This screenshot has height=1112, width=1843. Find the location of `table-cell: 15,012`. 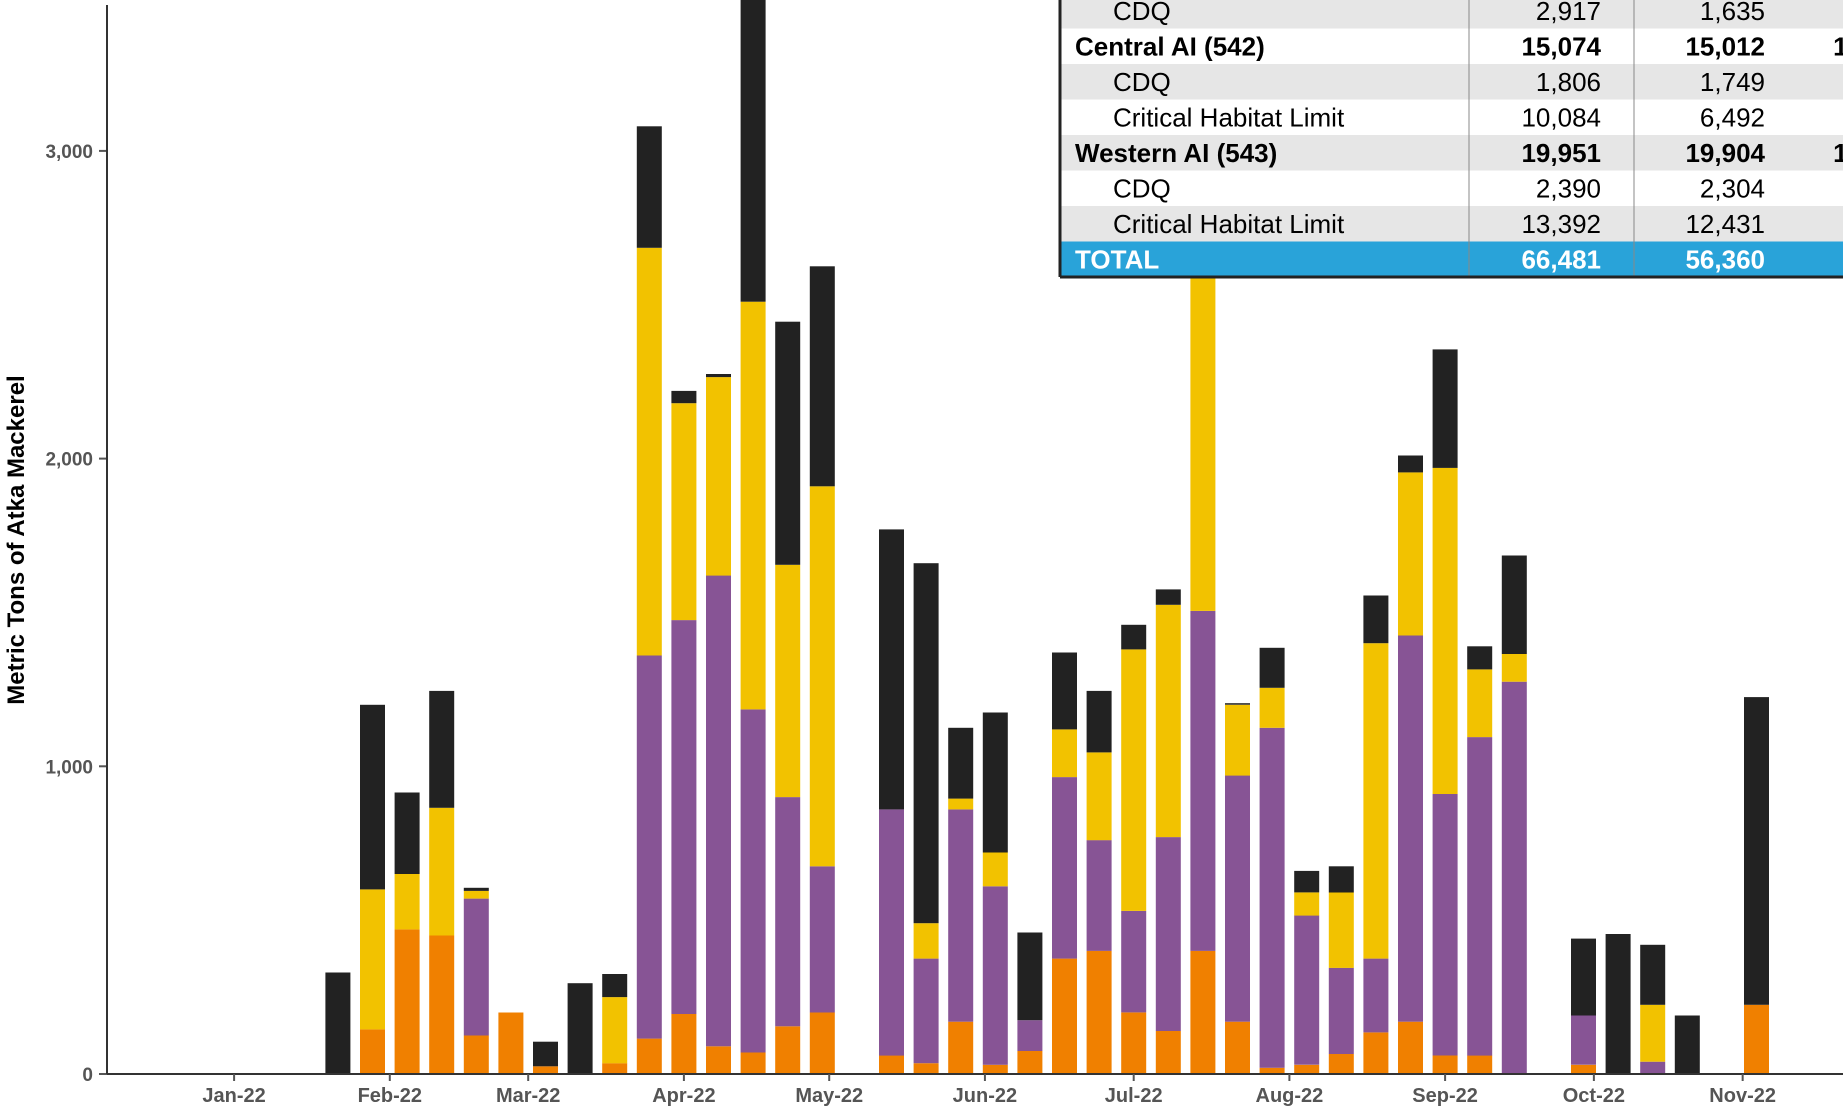

table-cell: 15,012 is located at coordinates (1725, 47).